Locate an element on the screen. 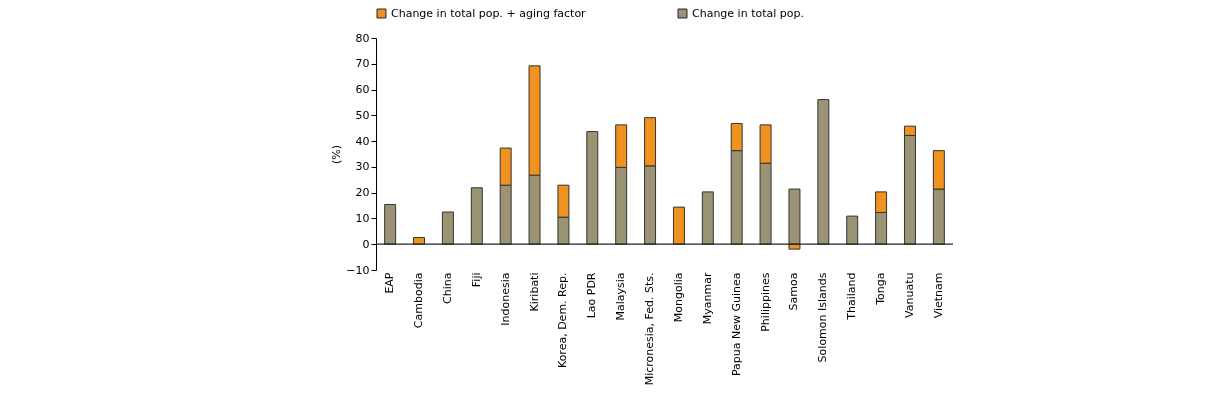 This screenshot has height=419, width=1230. x-tick-label: Fiji is located at coordinates (476, 280).